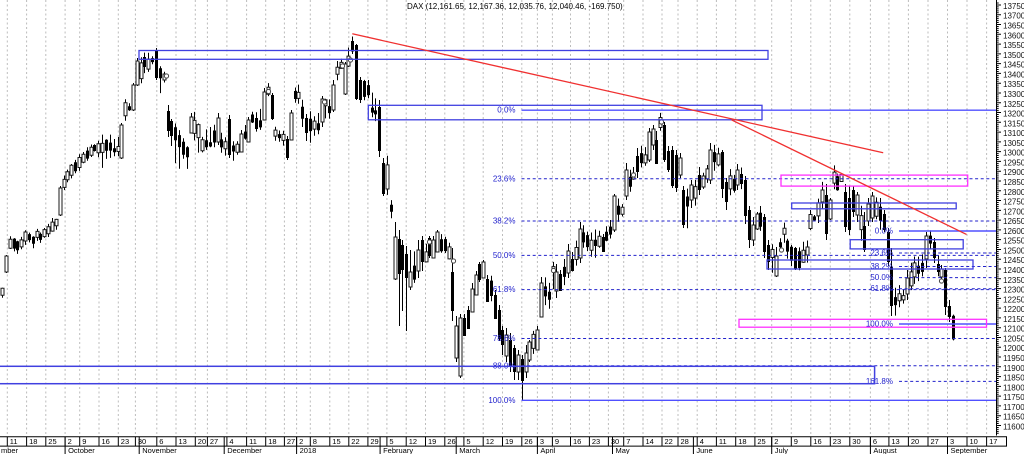 Image resolution: width=1024 pixels, height=459 pixels. I want to click on svg-text: 12900, so click(1013, 172).